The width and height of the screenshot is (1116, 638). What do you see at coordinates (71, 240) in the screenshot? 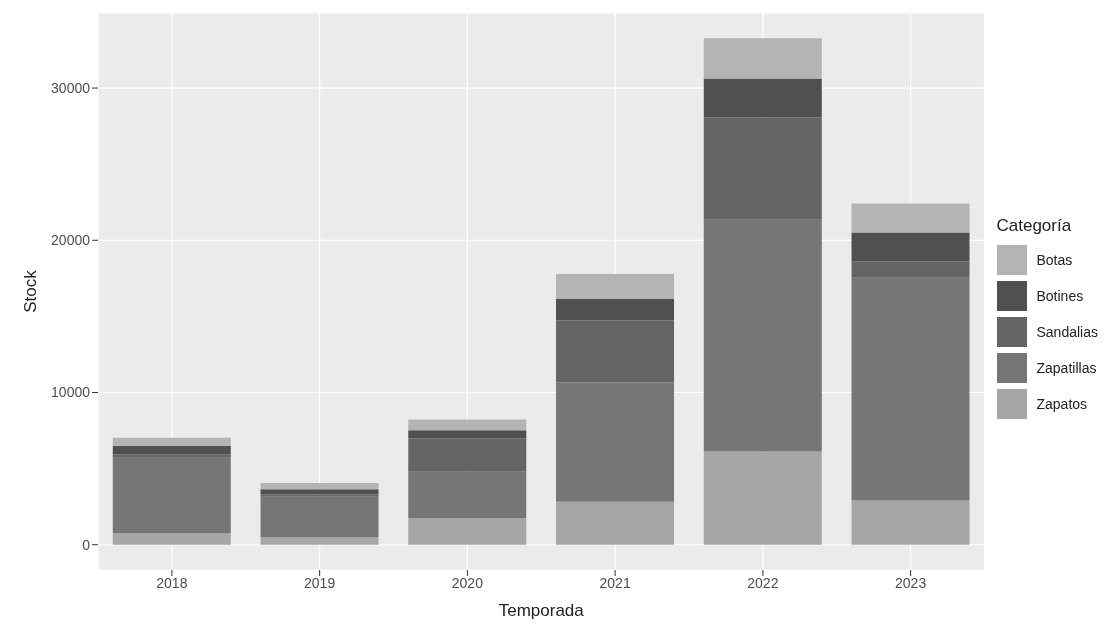
I see `y-tick-label: 20000` at bounding box center [71, 240].